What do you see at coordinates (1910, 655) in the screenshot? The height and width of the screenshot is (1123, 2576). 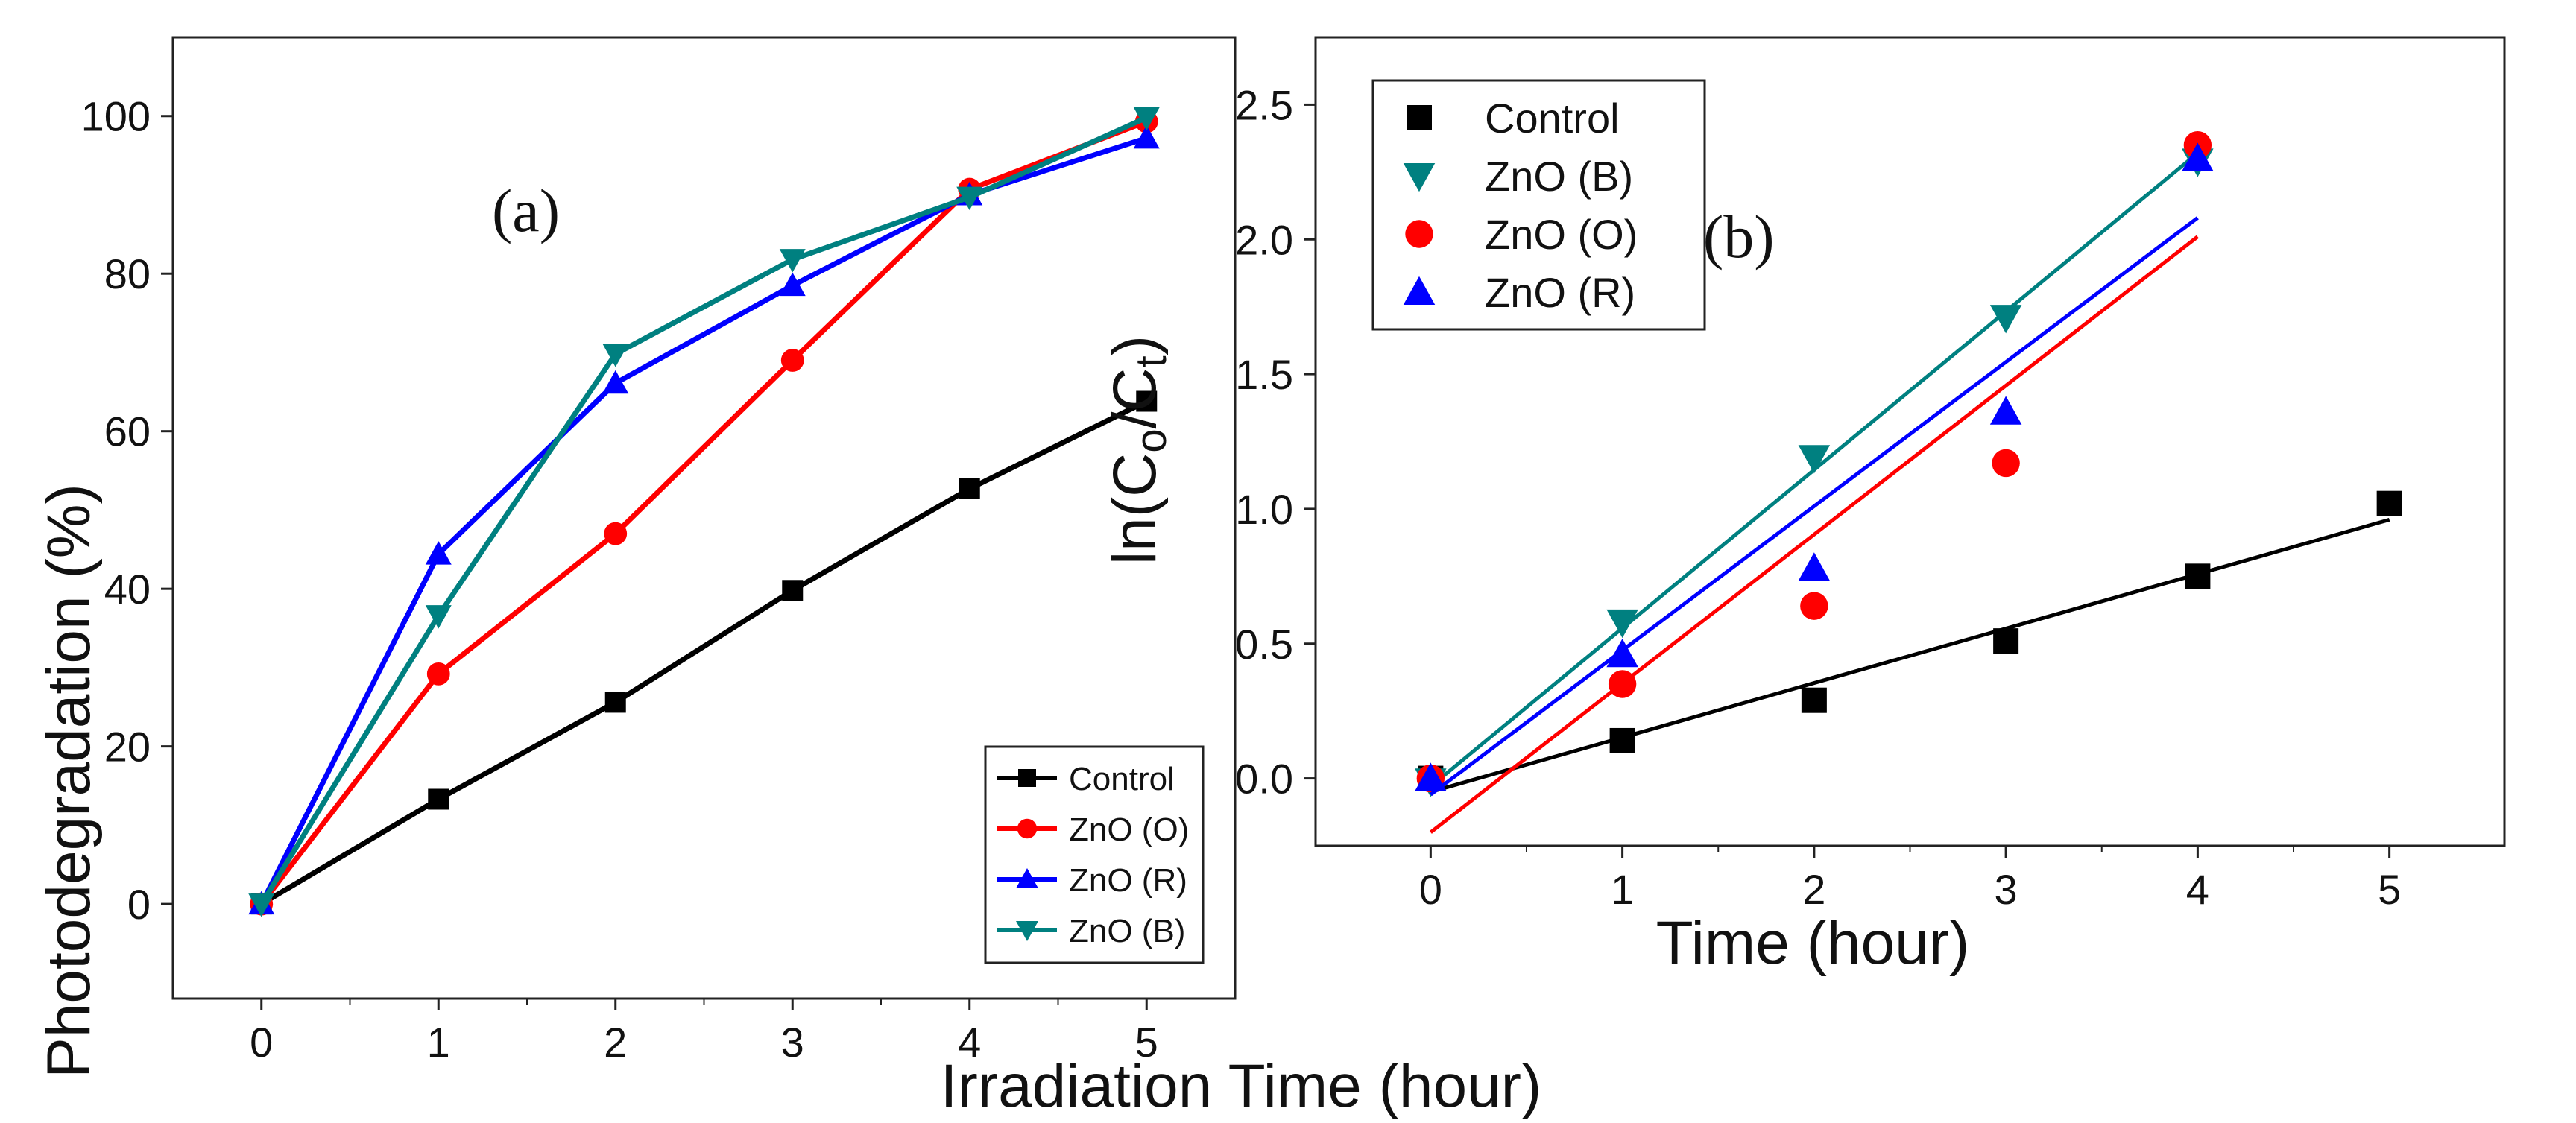 I see `panel-b-series-control-fit-line` at bounding box center [1910, 655].